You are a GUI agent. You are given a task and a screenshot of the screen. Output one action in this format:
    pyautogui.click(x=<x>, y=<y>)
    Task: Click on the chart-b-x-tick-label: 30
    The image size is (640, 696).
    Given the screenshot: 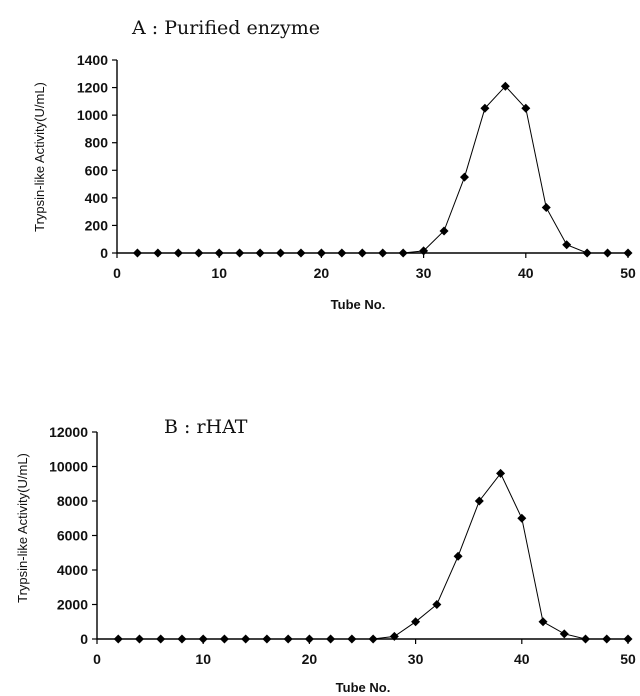 What is the action you would take?
    pyautogui.click(x=416, y=659)
    